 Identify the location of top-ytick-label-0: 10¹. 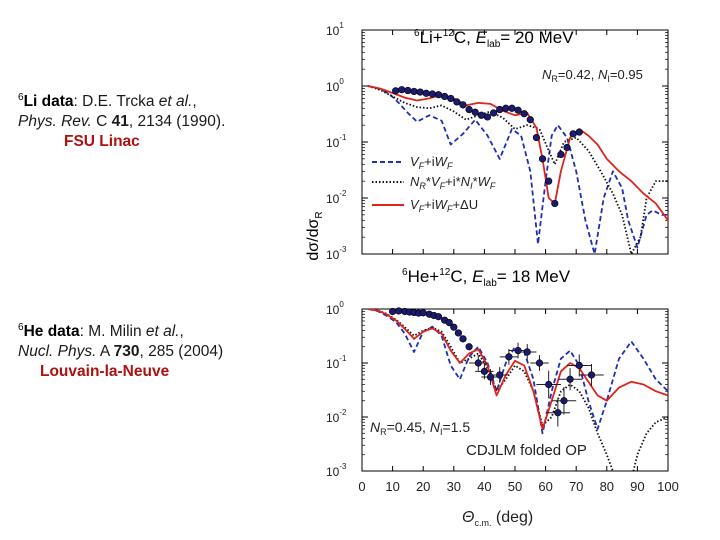
(335, 29).